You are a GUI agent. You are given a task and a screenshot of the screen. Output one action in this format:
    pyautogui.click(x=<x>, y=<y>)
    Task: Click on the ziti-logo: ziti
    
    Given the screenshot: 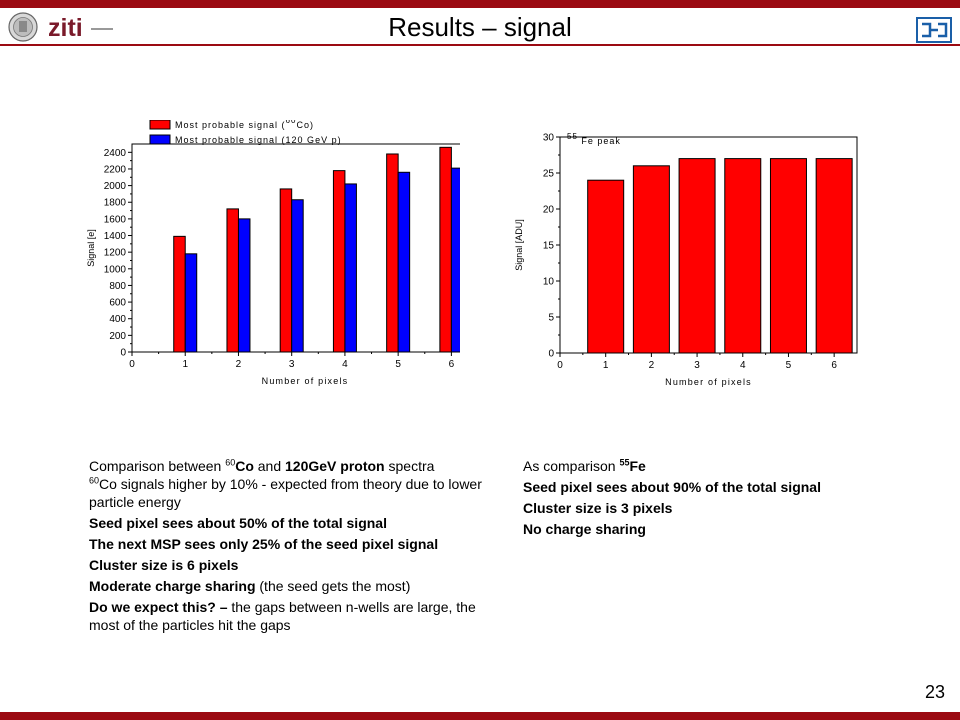 What is the action you would take?
    pyautogui.click(x=80, y=28)
    